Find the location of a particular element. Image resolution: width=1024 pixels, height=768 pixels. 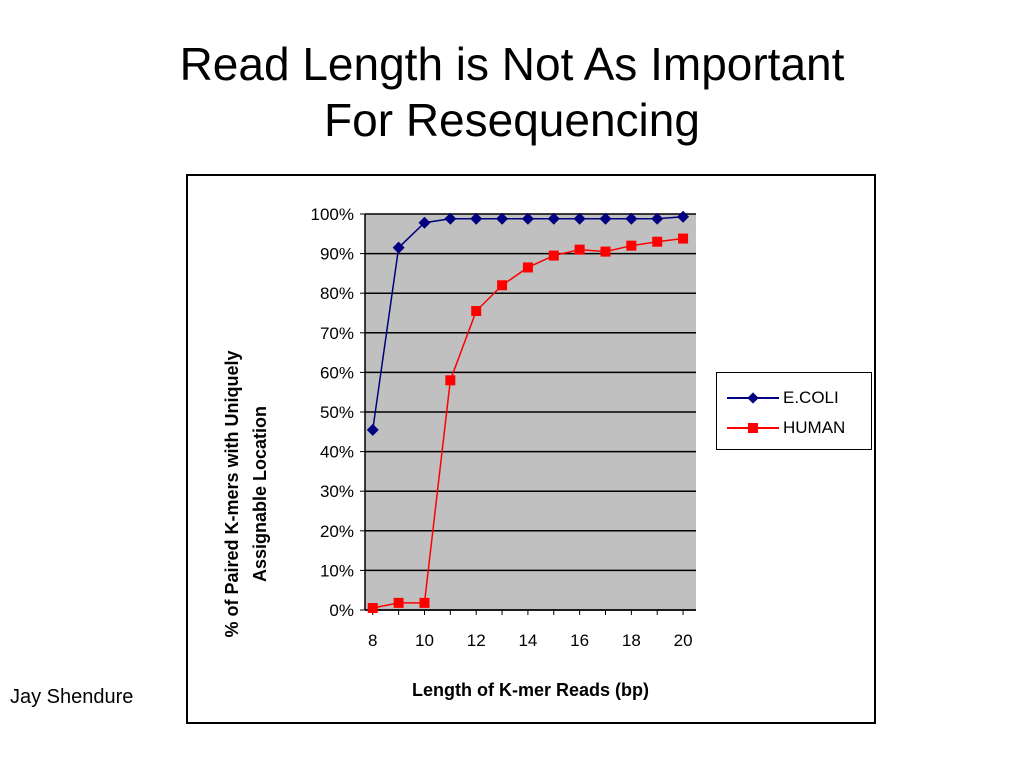

y-tick-labels: 0% 10% 20% 30% 40% 50% 60% 70% 80% 90% 100% is located at coordinates (332, 412).